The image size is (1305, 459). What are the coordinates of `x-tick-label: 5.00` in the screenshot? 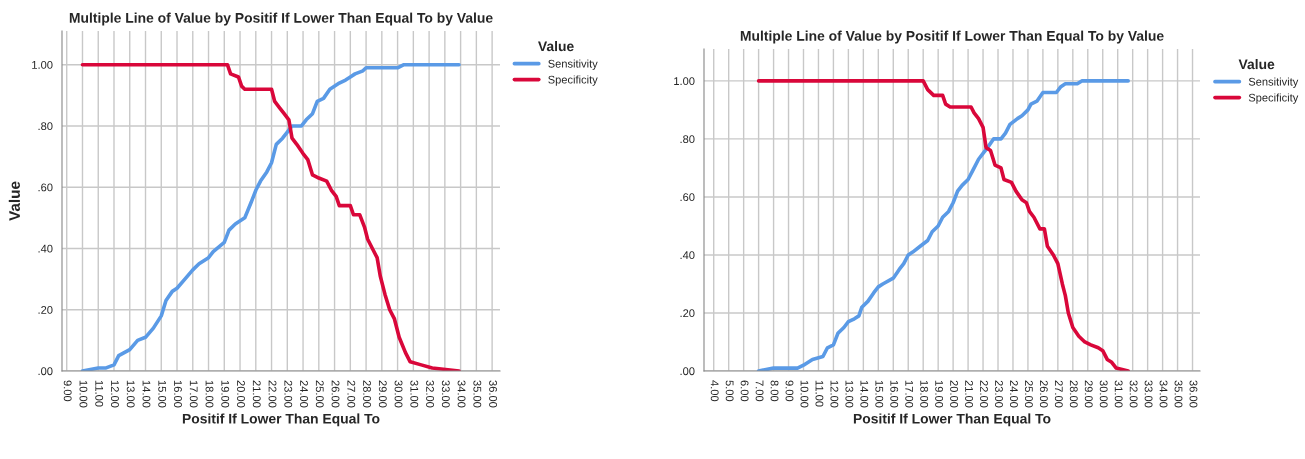 It's located at (729, 391).